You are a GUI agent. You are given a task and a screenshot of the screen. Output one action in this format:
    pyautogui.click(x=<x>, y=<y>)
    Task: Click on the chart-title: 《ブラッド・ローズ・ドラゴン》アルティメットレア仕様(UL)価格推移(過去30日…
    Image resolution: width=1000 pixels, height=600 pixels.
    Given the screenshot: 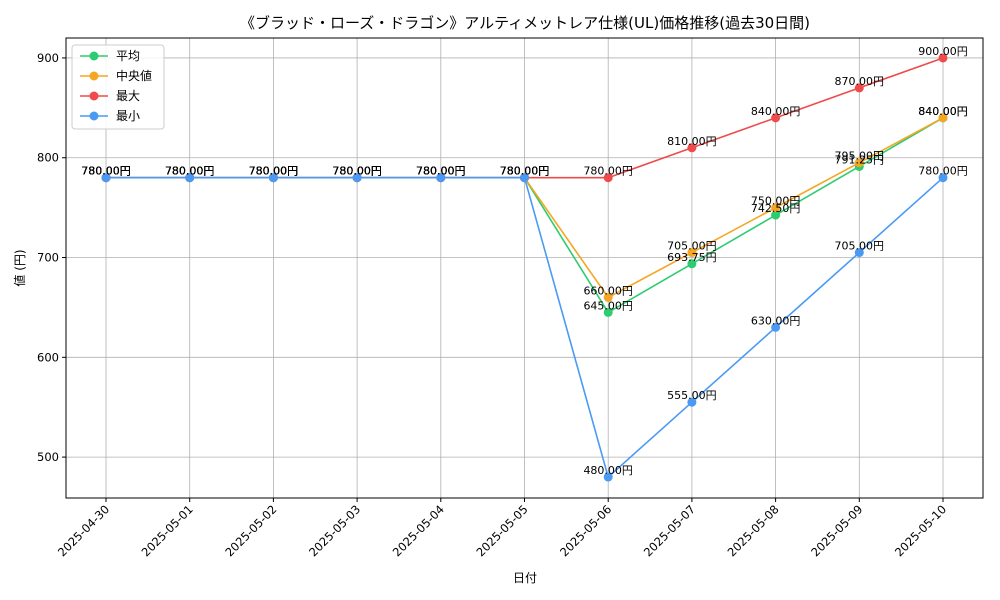 What is the action you would take?
    pyautogui.click(x=525, y=23)
    